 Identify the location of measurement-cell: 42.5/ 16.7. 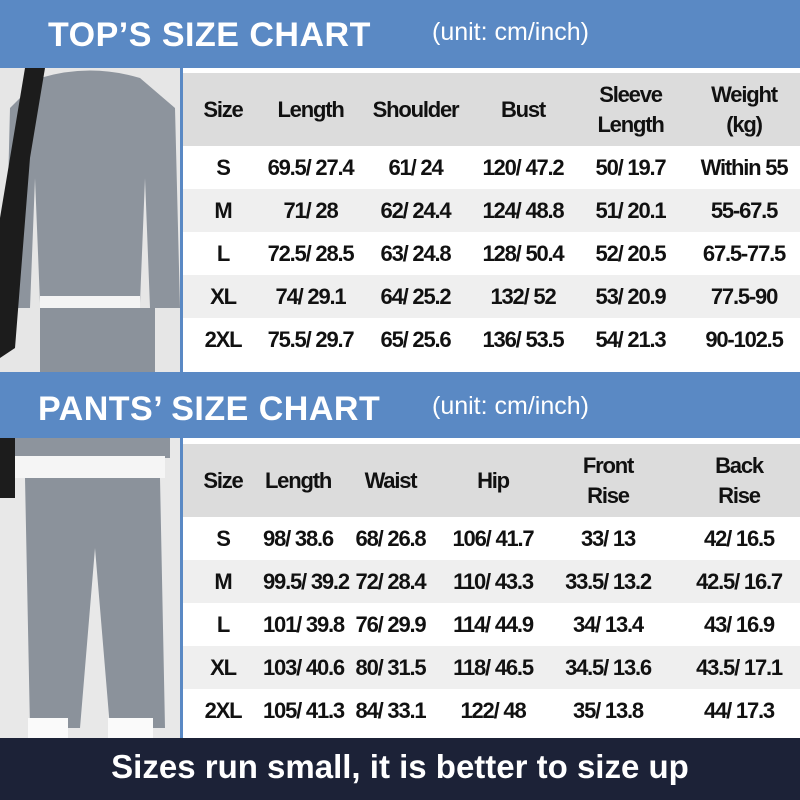
(739, 581).